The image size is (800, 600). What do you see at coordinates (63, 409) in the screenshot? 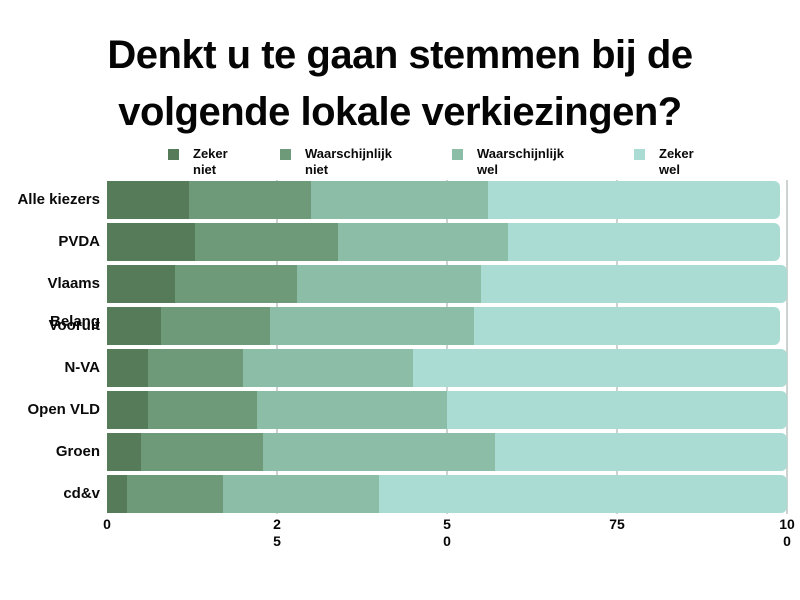
I see `row-label: Open VLD` at bounding box center [63, 409].